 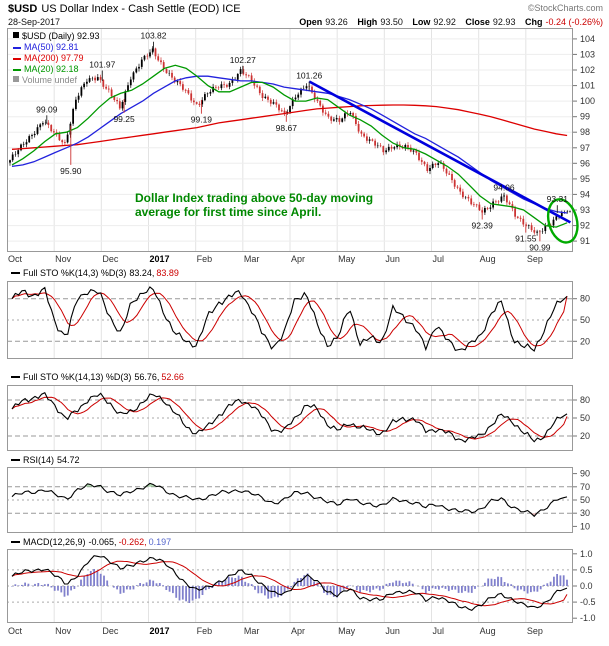 What do you see at coordinates (34, 22) in the screenshot?
I see `chart-date: 28-Sep-2017` at bounding box center [34, 22].